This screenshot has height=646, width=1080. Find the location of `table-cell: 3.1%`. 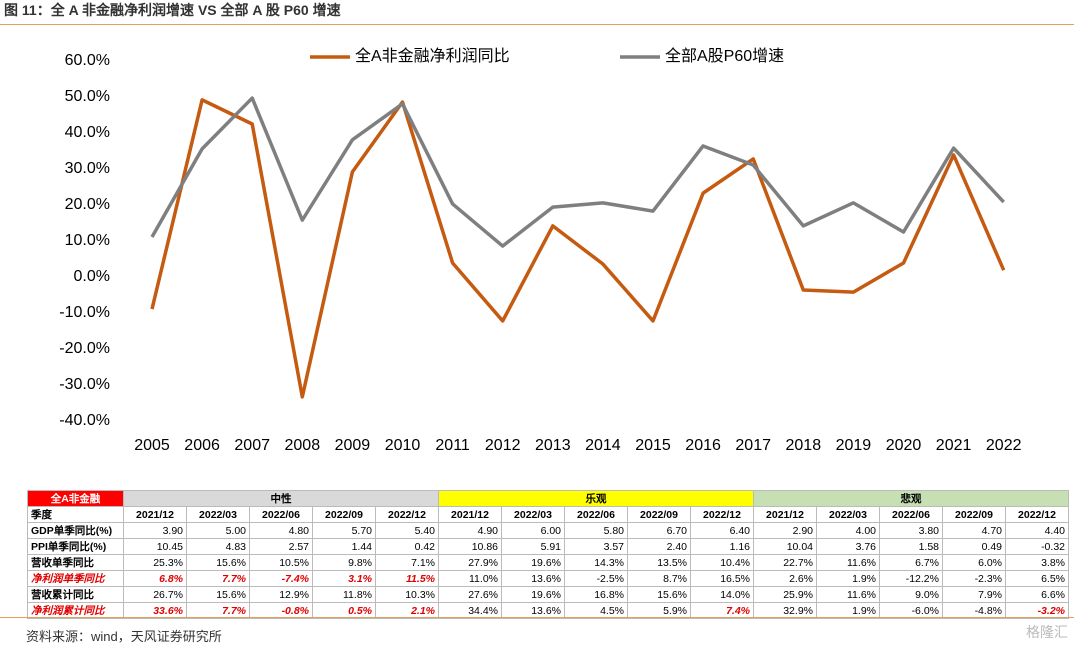

table-cell: 3.1% is located at coordinates (344, 578).